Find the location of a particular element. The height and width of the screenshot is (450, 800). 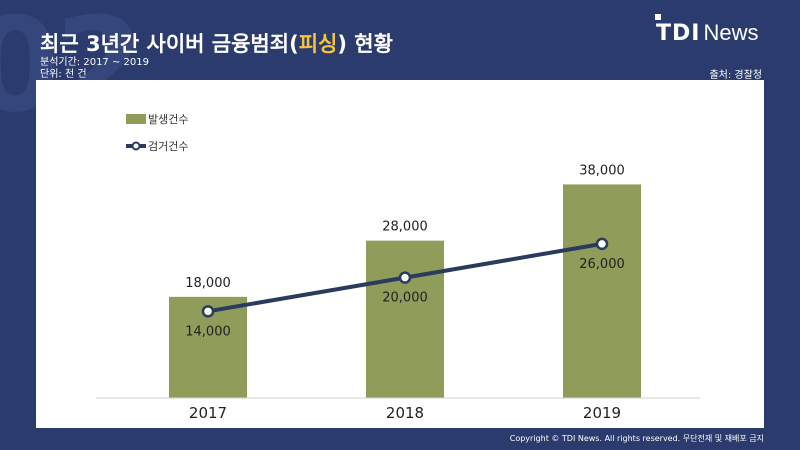

bar-2018 is located at coordinates (405, 319).